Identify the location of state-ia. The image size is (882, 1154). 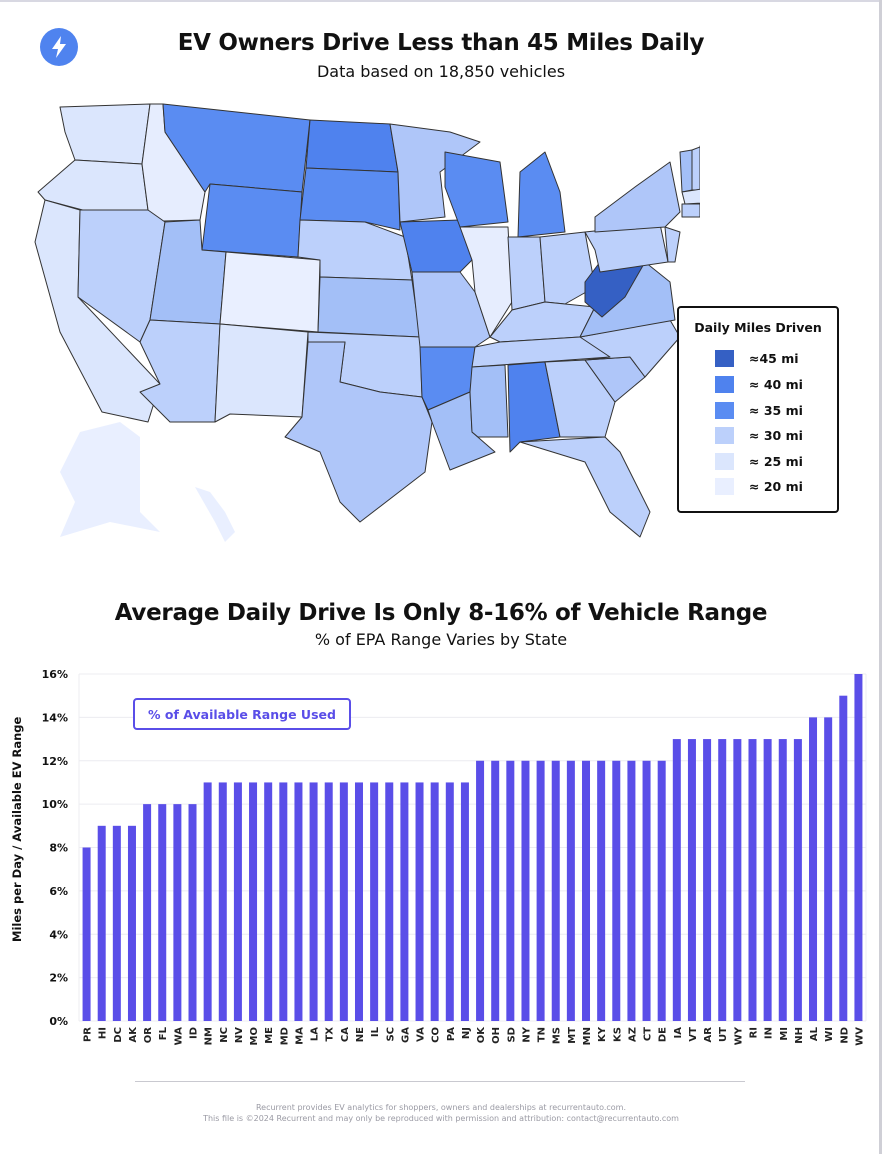
(436, 246).